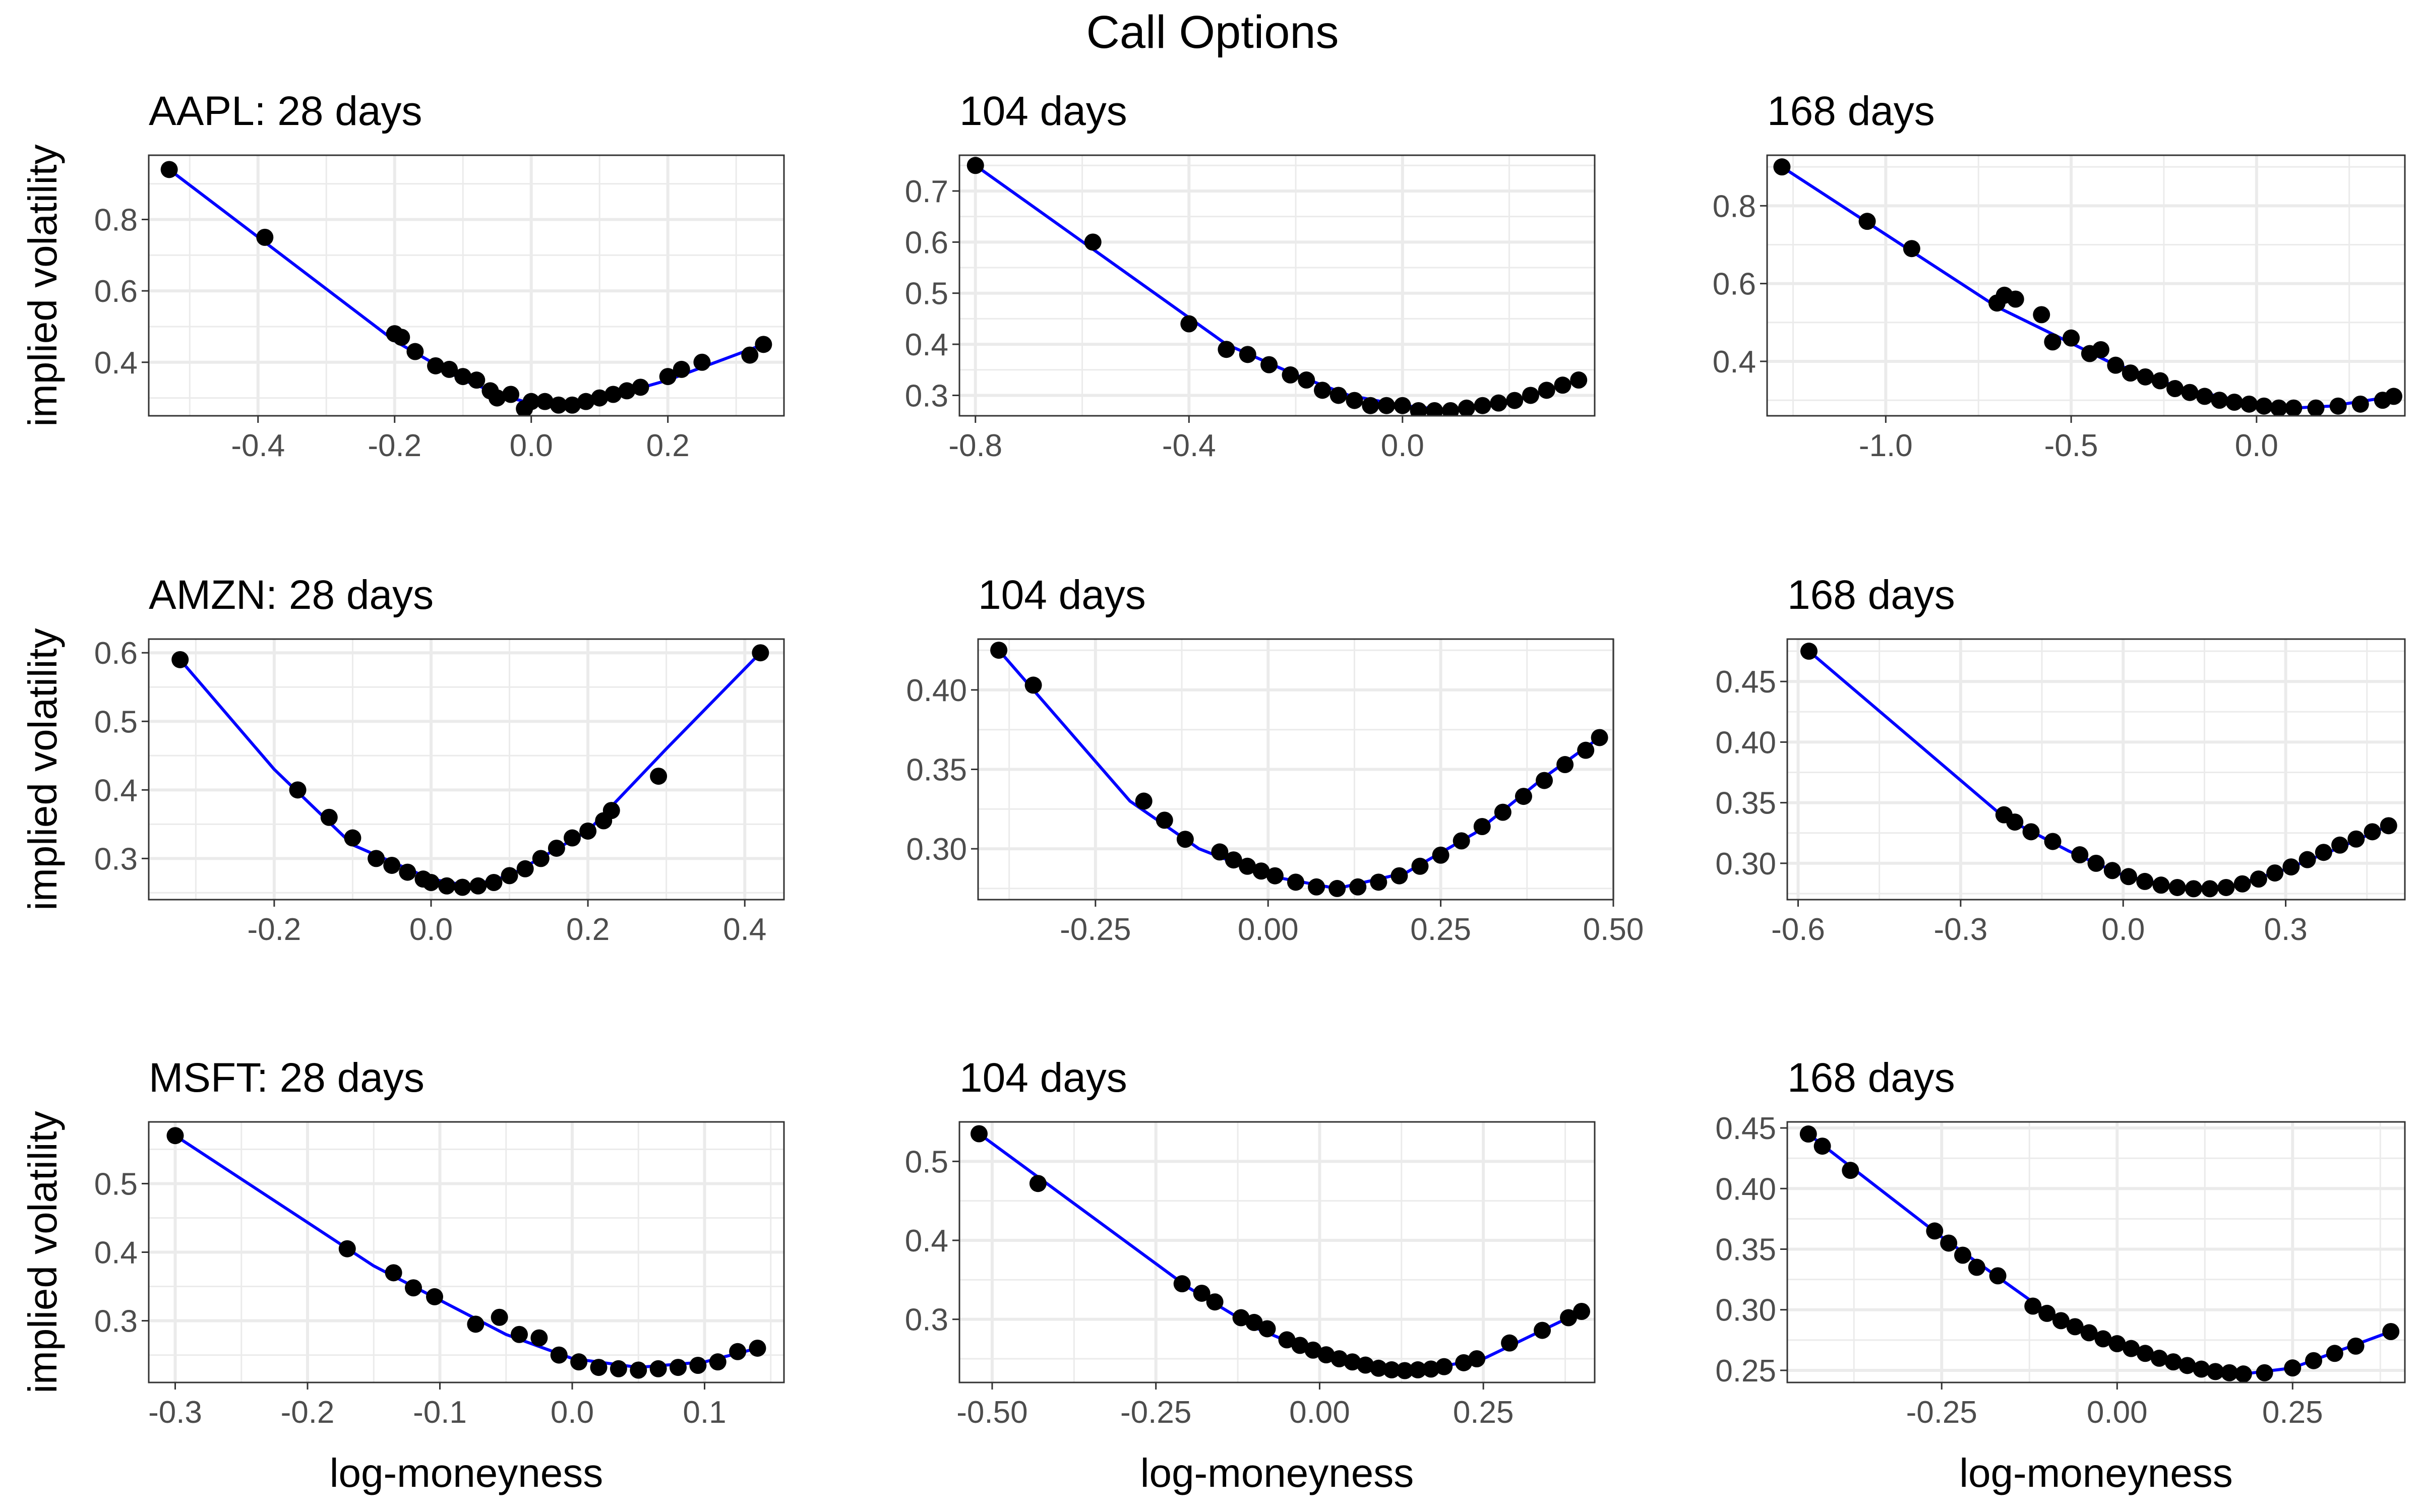 Image resolution: width=2420 pixels, height=1512 pixels. I want to click on x-tick-label: -0.25, so click(1941, 1413).